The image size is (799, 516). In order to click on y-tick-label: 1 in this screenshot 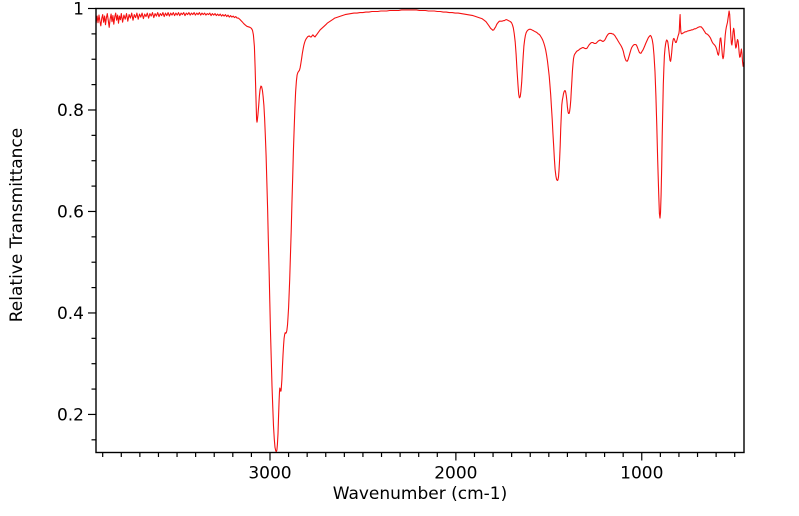, I will do `click(78, 10)`.